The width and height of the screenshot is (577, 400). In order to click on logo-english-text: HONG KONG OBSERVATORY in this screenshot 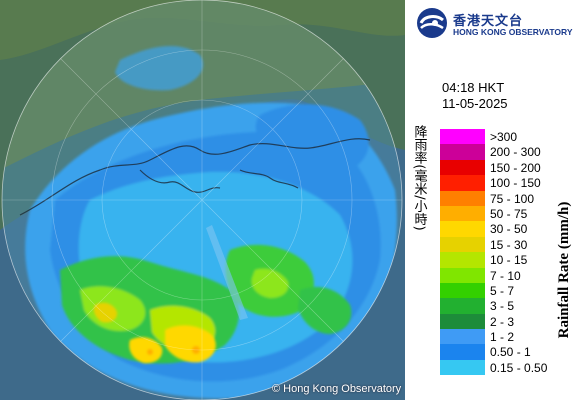, I will do `click(513, 32)`.